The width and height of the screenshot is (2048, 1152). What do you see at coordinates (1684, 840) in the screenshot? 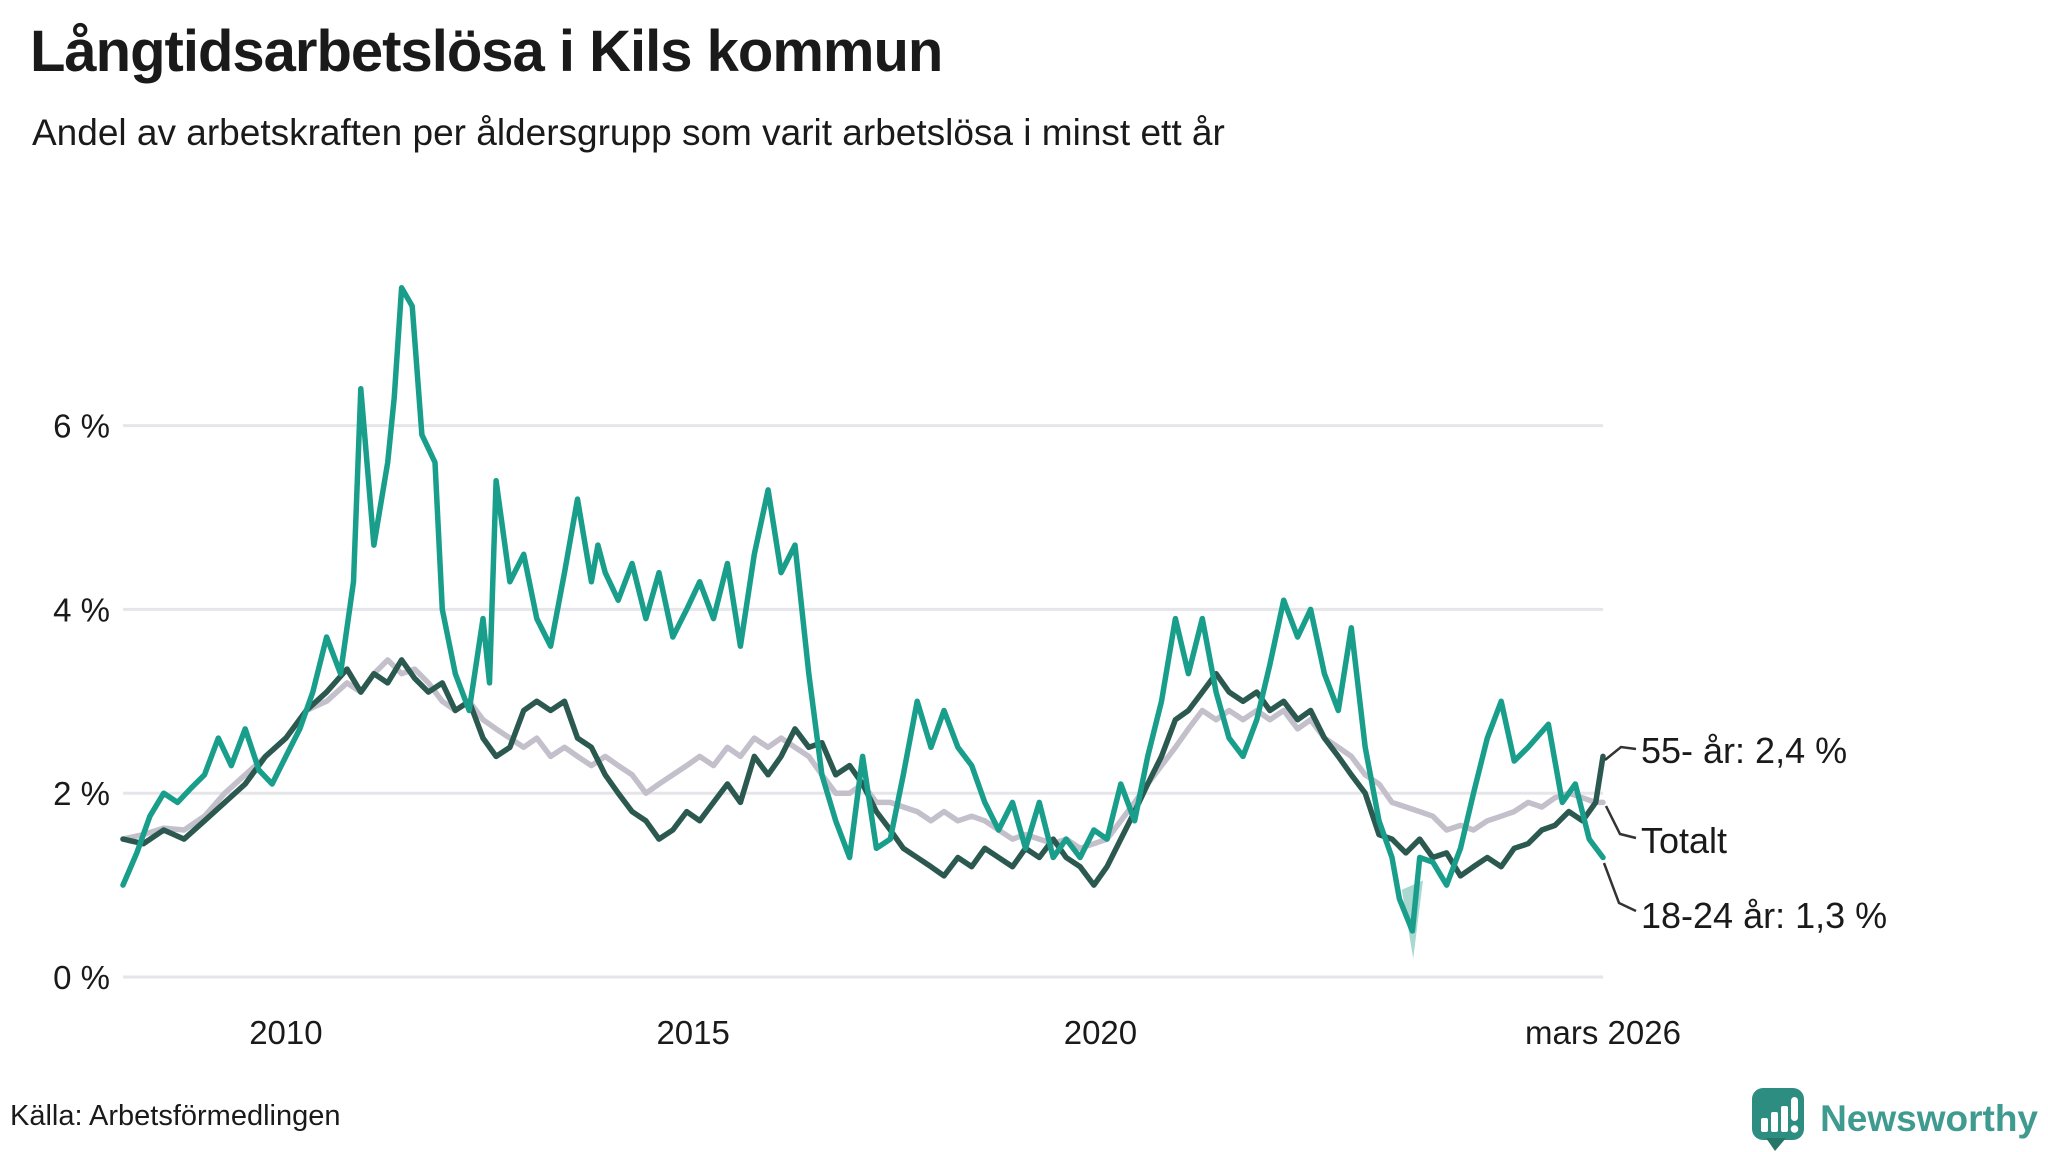
I see `series-end-label-totalt: Totalt` at bounding box center [1684, 840].